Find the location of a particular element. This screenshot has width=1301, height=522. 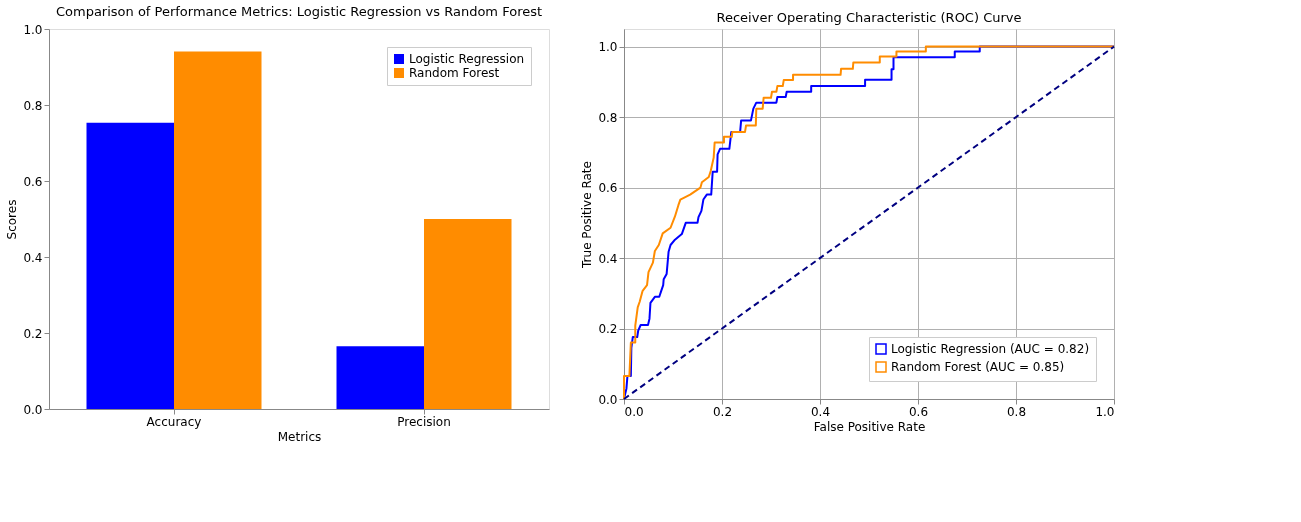

x-tick-label: 0.0 is located at coordinates (634, 411).